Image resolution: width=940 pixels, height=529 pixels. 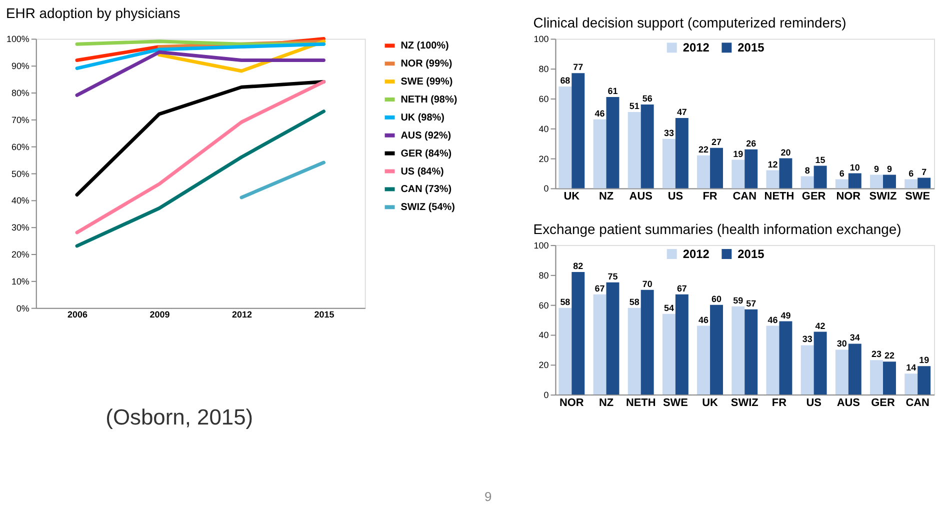 I want to click on x-tick-label: 2012, so click(x=242, y=314).